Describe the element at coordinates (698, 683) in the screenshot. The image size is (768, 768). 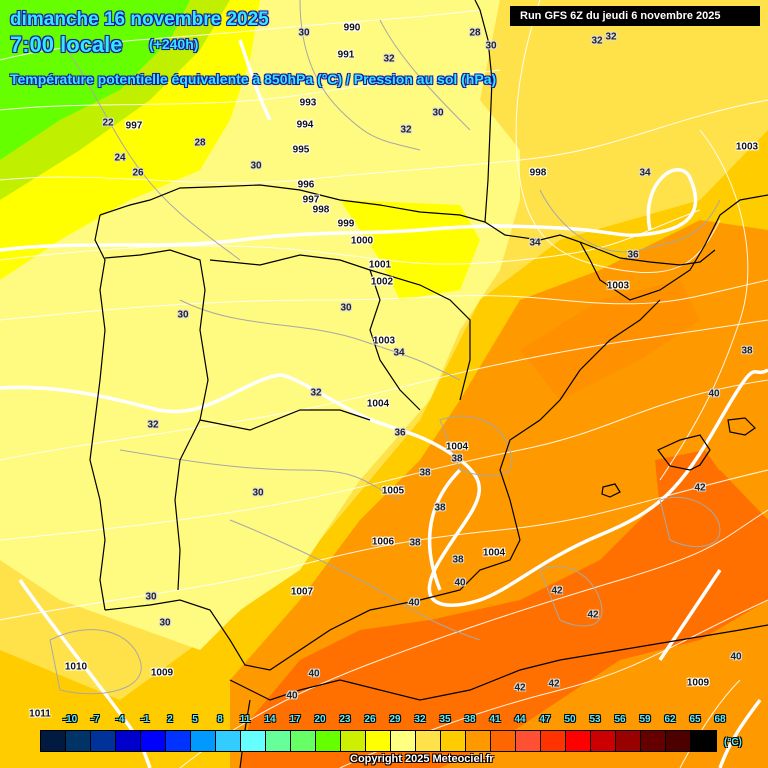
I see `pressure-label: 1009` at that location.